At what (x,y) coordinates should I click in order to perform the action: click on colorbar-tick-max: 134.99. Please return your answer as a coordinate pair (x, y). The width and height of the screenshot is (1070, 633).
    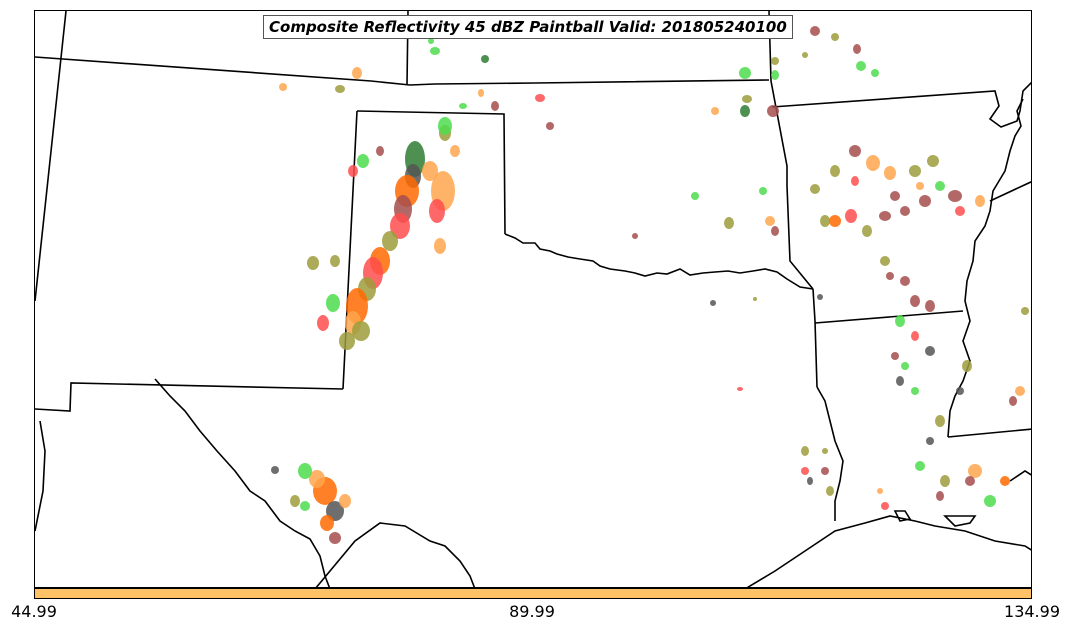
    Looking at the image, I should click on (1032, 611).